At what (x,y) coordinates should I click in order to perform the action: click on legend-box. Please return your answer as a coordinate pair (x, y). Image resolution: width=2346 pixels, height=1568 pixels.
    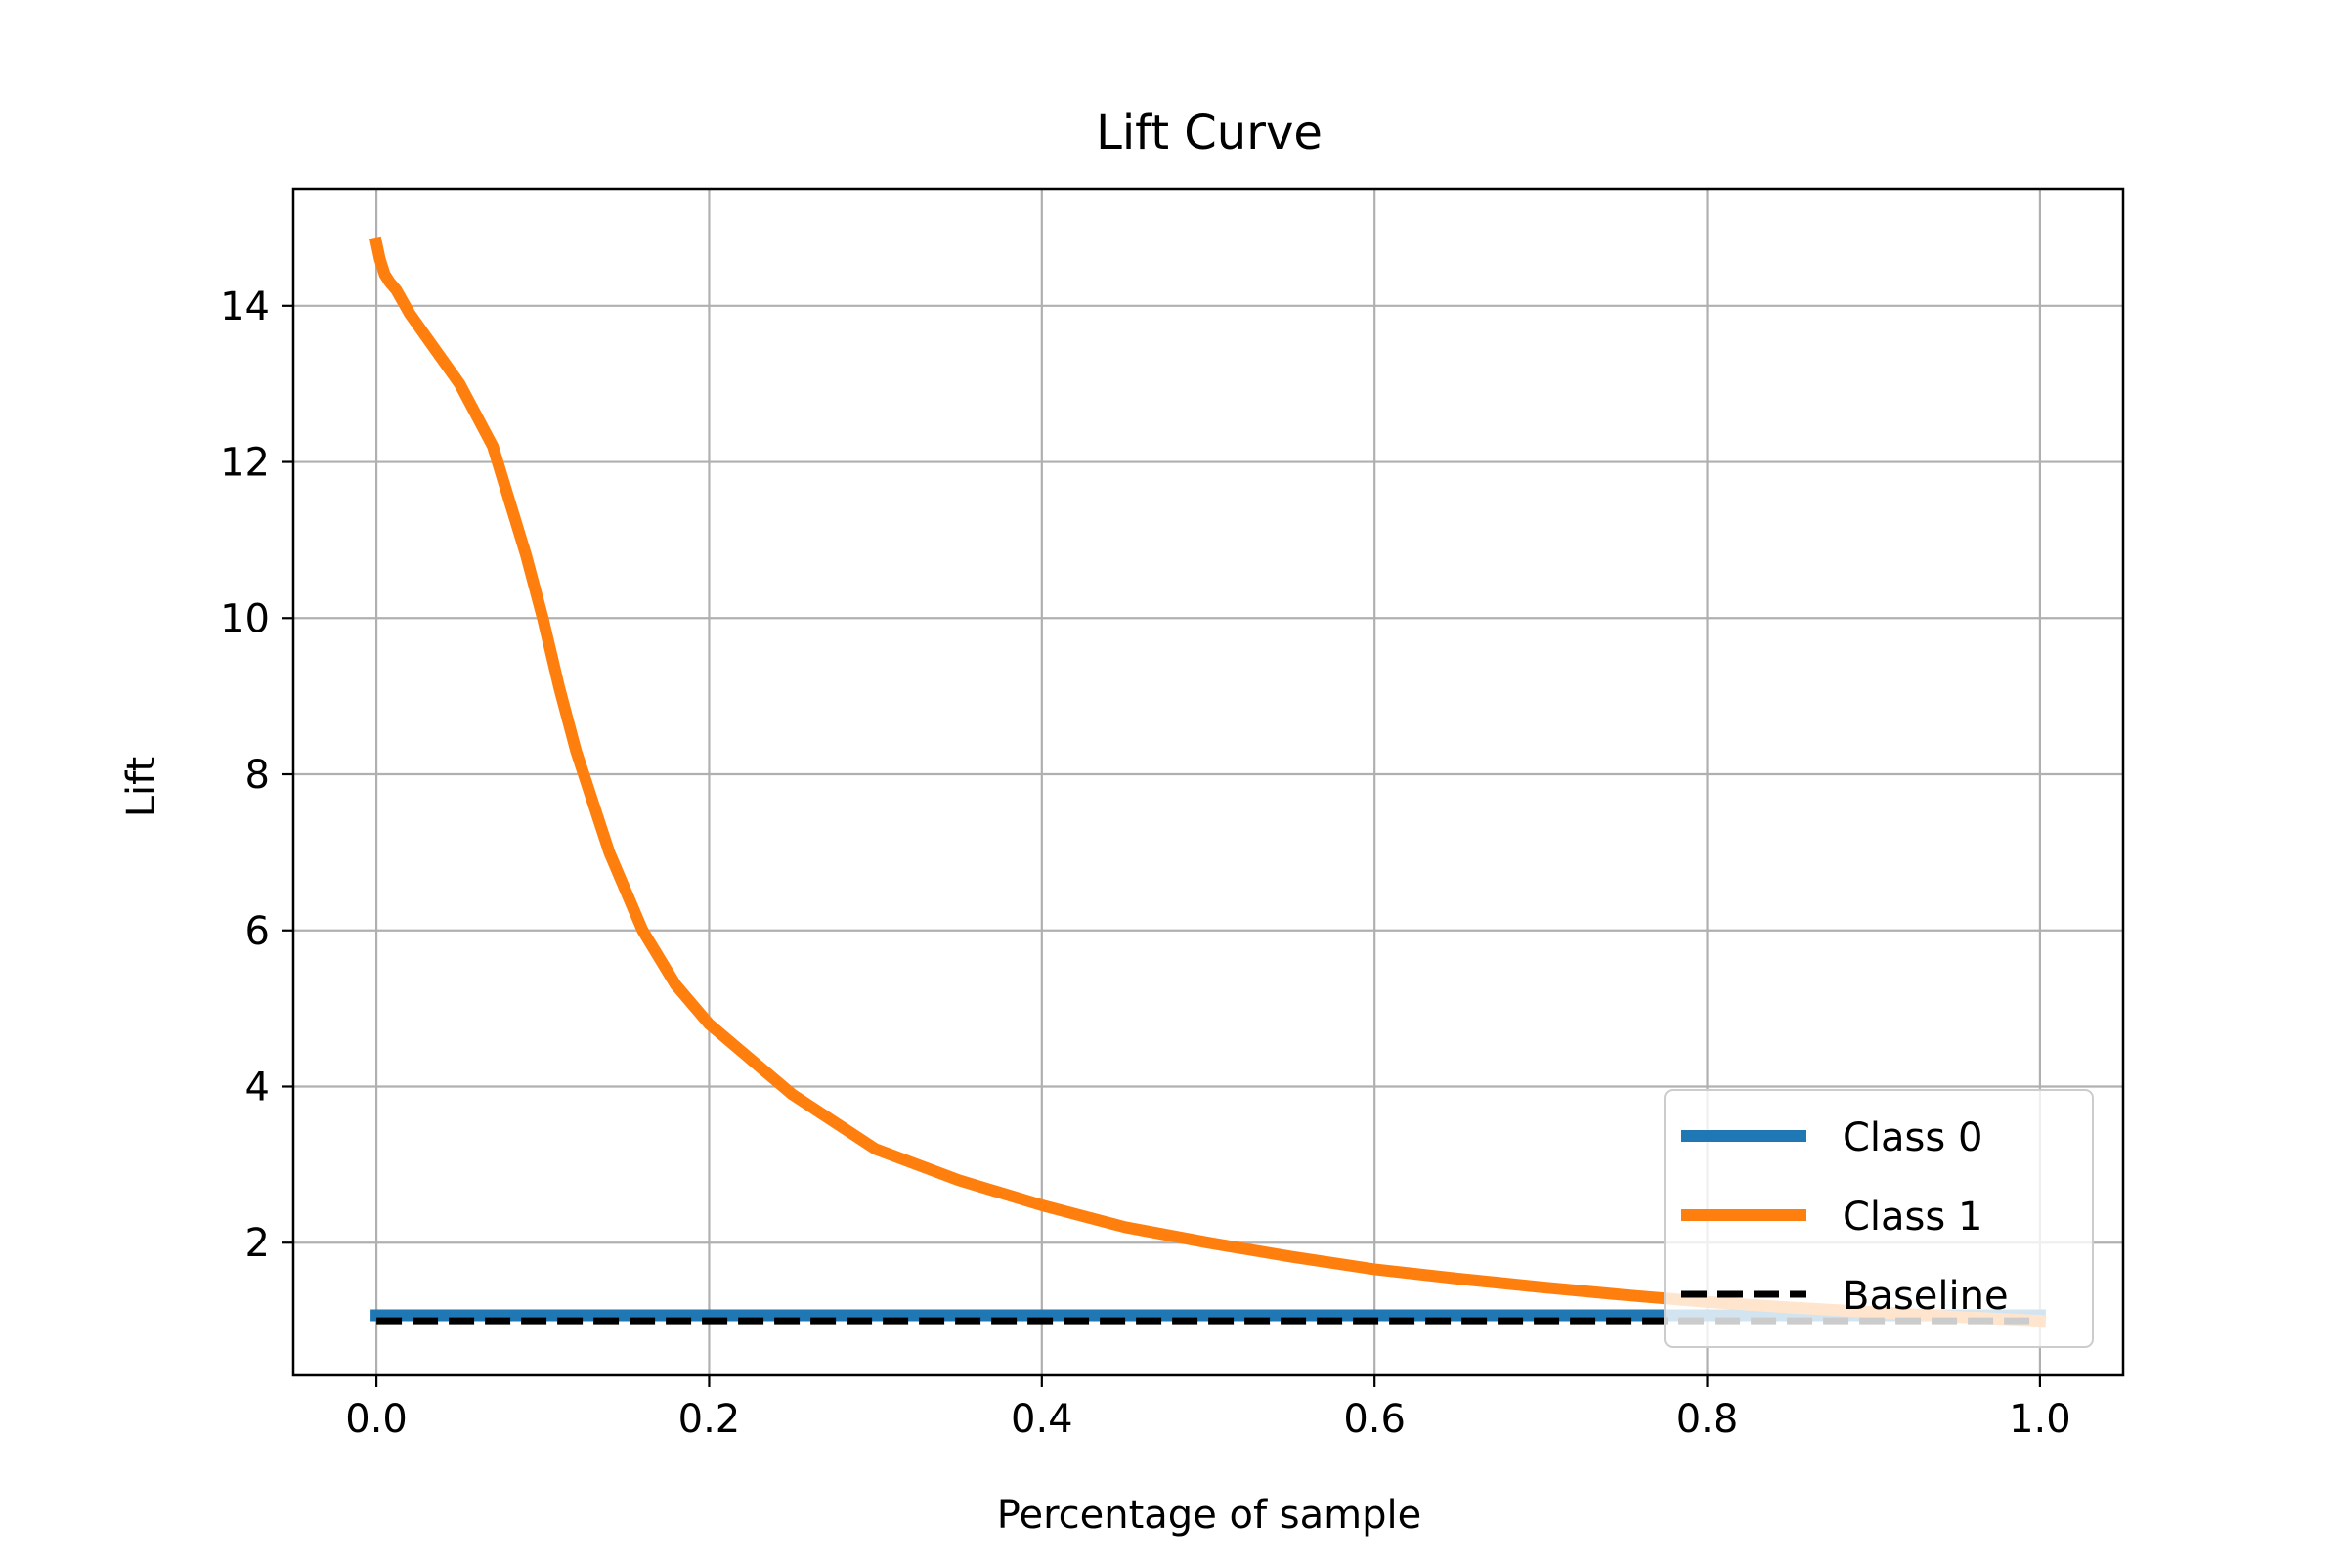
    Looking at the image, I should click on (1879, 1219).